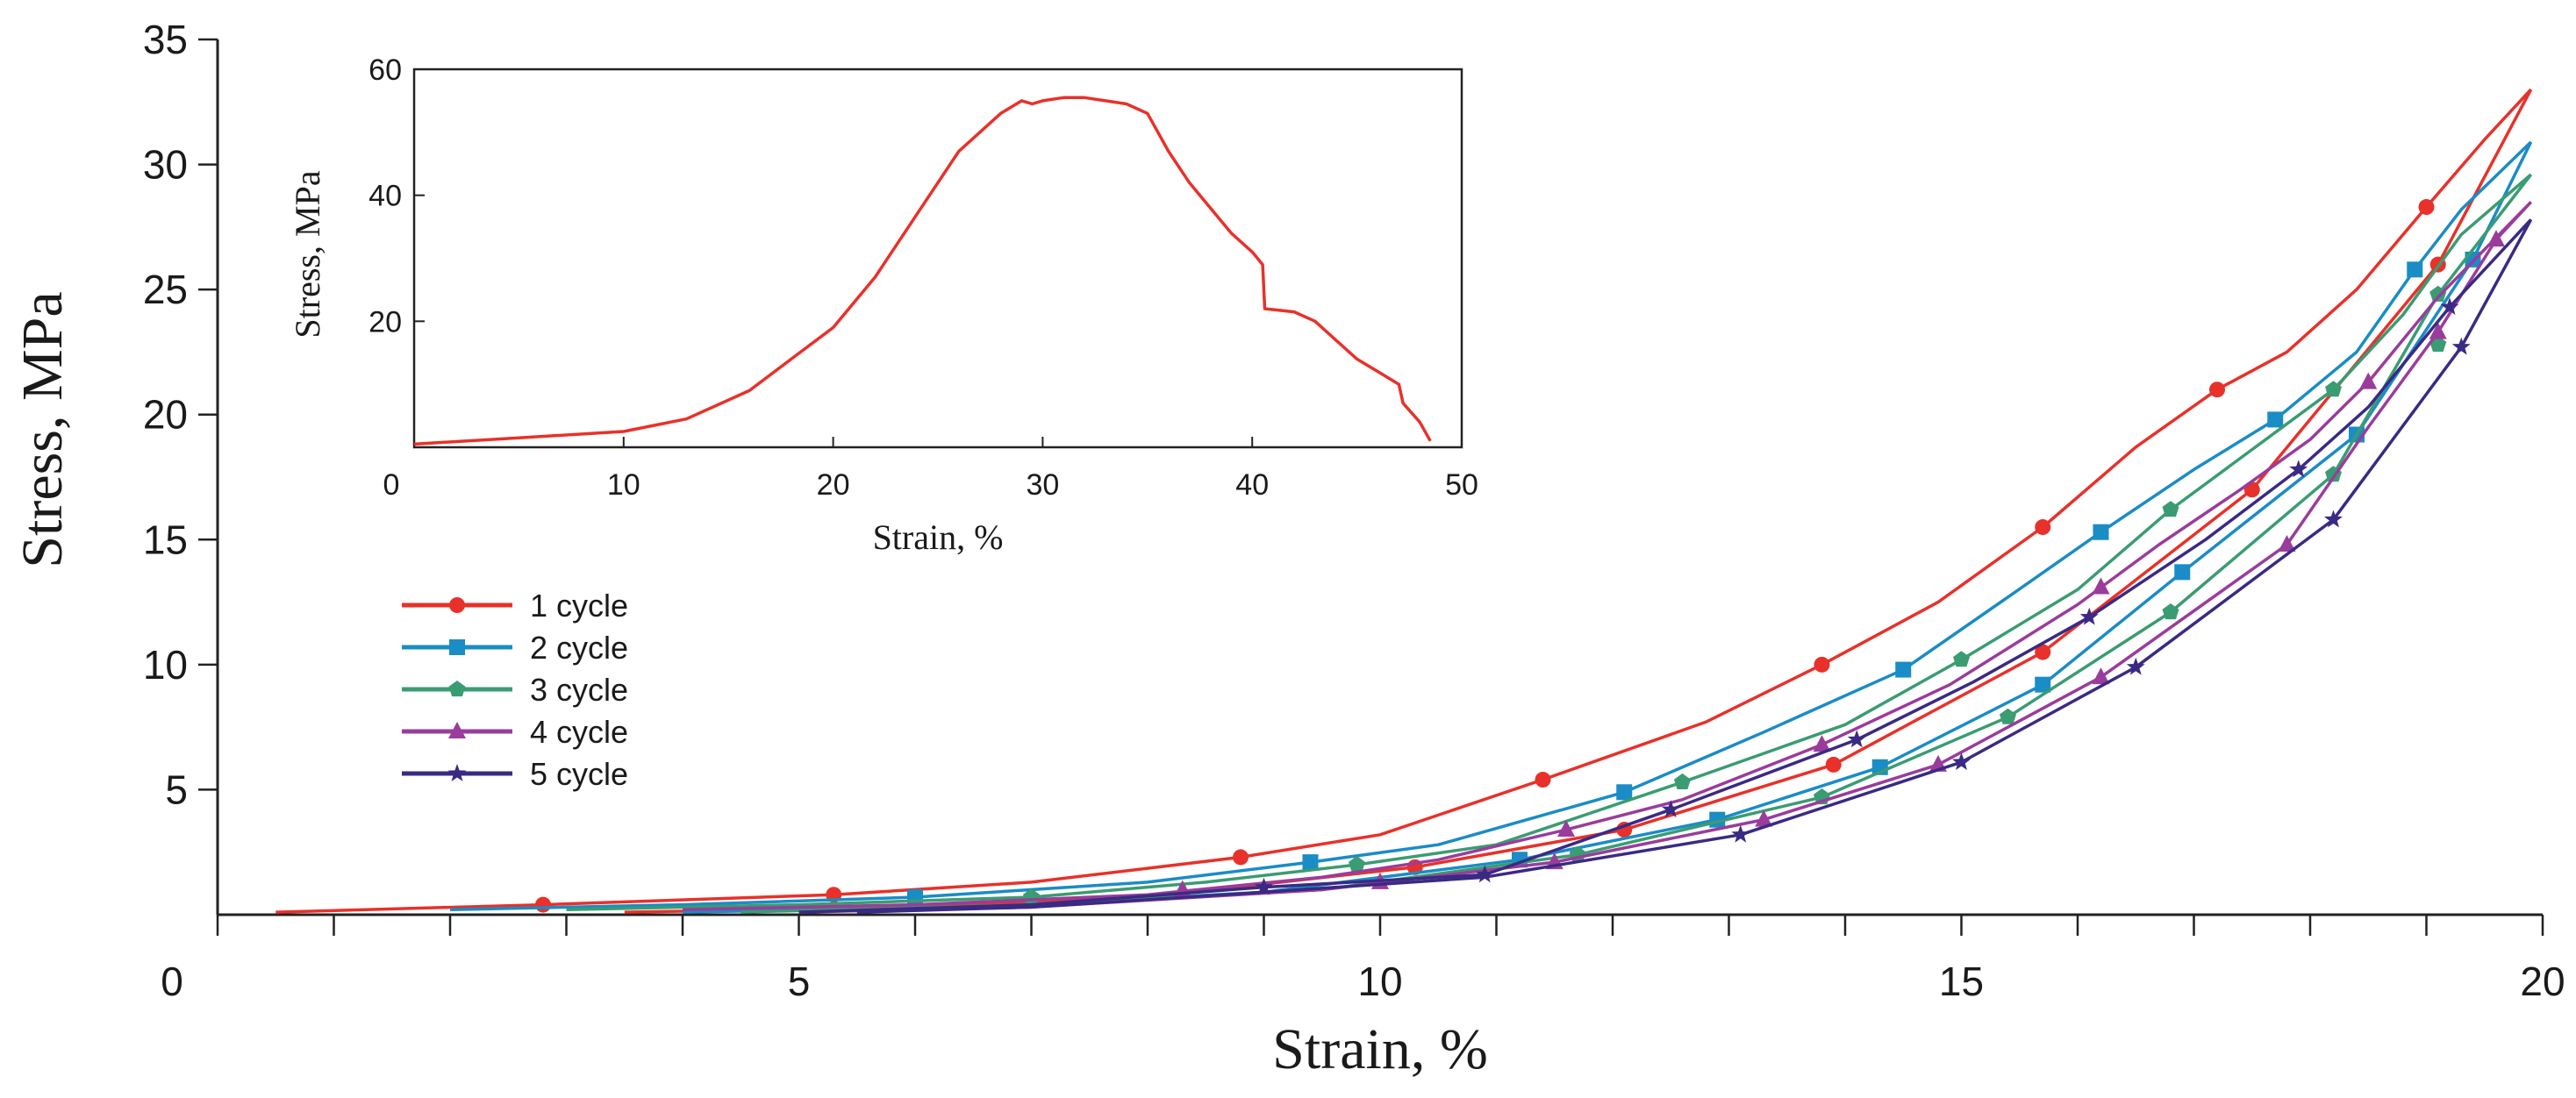  What do you see at coordinates (579, 606) in the screenshot?
I see `legend-label: 1 cycle` at bounding box center [579, 606].